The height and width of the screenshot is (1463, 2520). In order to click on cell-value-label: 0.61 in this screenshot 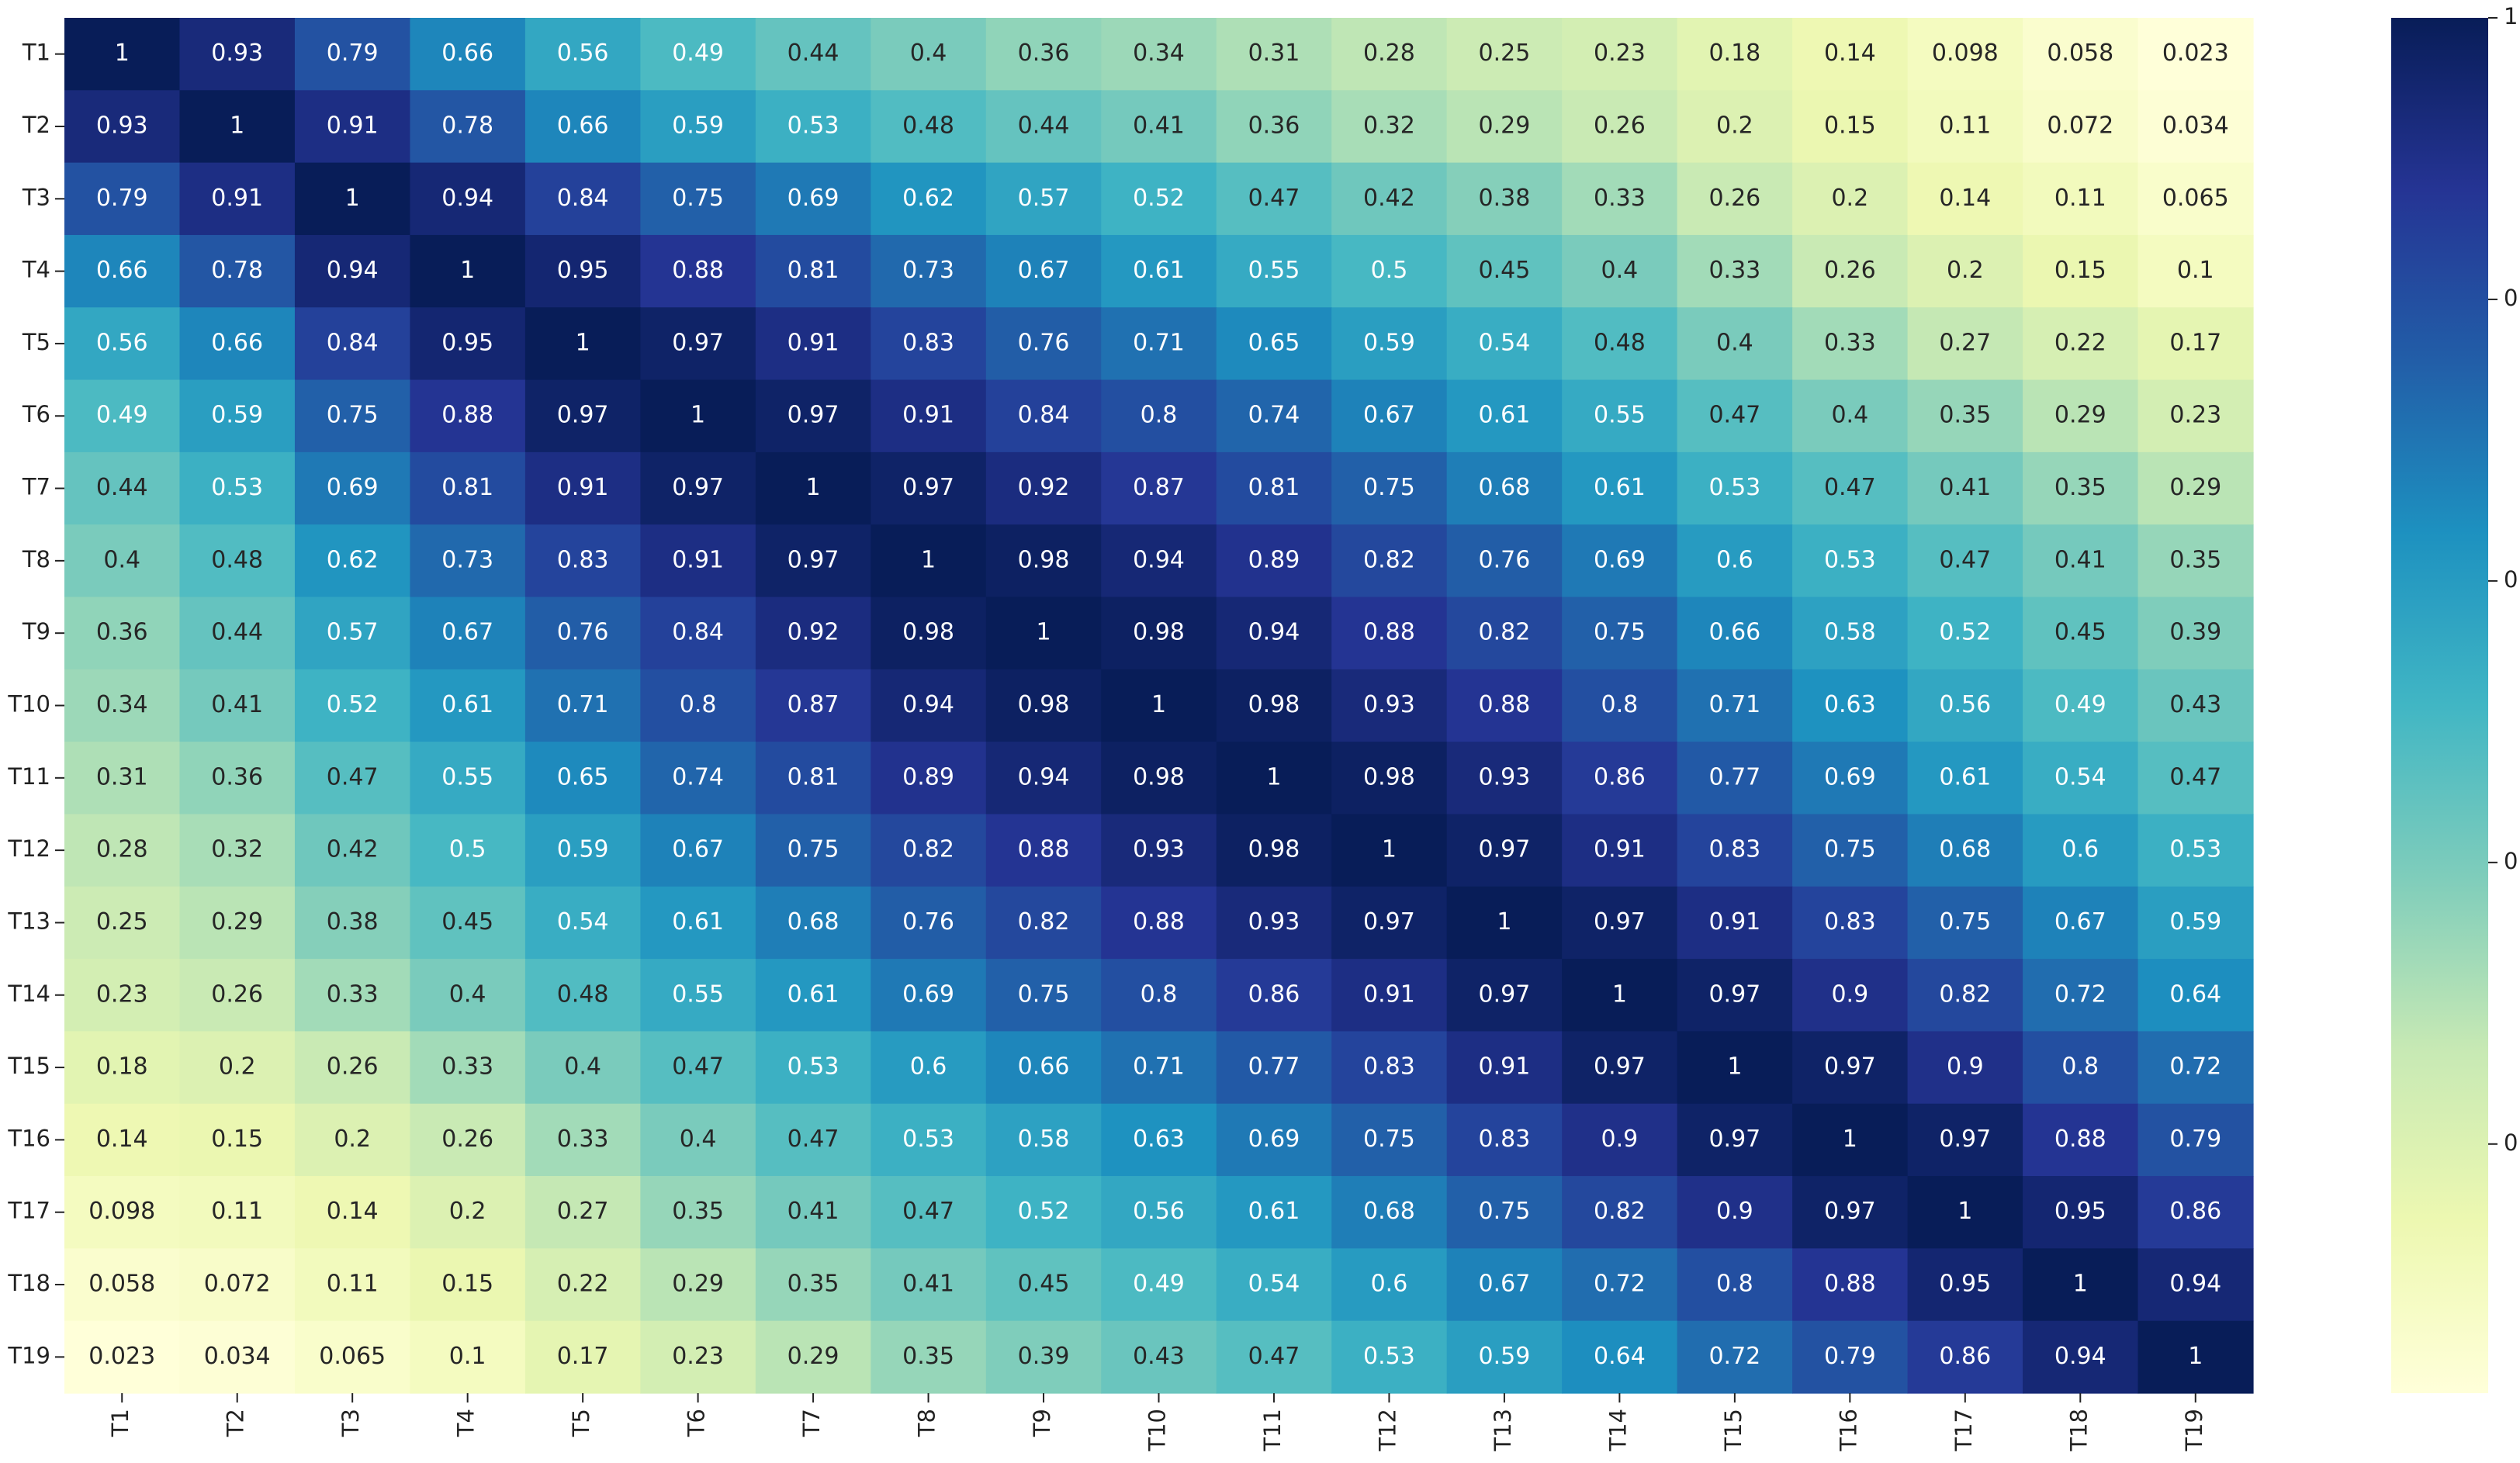, I will do `click(467, 704)`.